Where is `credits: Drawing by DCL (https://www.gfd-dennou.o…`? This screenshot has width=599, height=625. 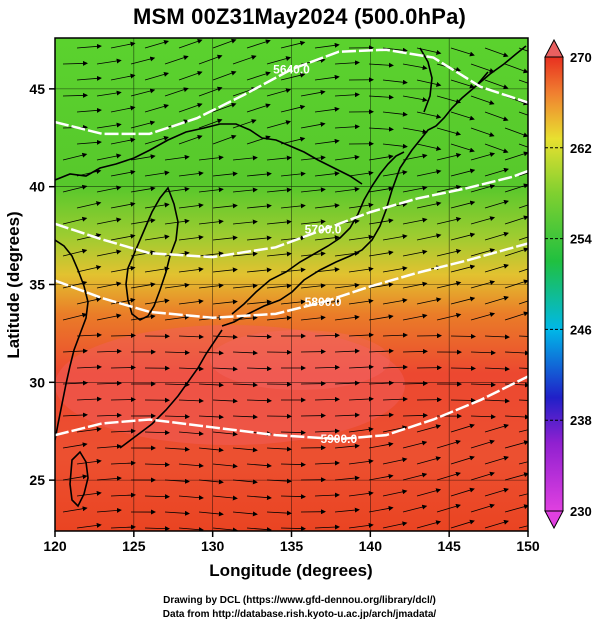 credits: Drawing by DCL (https://www.gfd-dennou.o… is located at coordinates (299, 608).